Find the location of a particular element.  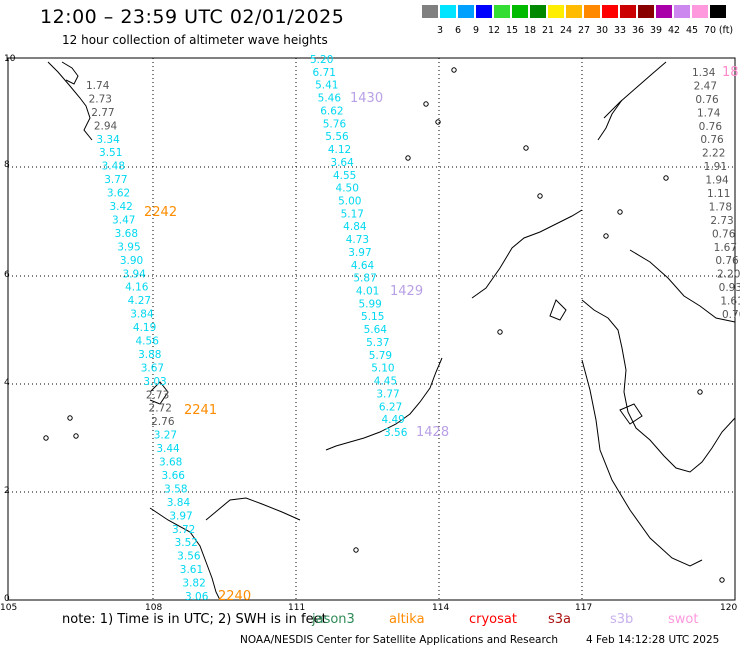

swh-value: 6.27 is located at coordinates (390, 407).